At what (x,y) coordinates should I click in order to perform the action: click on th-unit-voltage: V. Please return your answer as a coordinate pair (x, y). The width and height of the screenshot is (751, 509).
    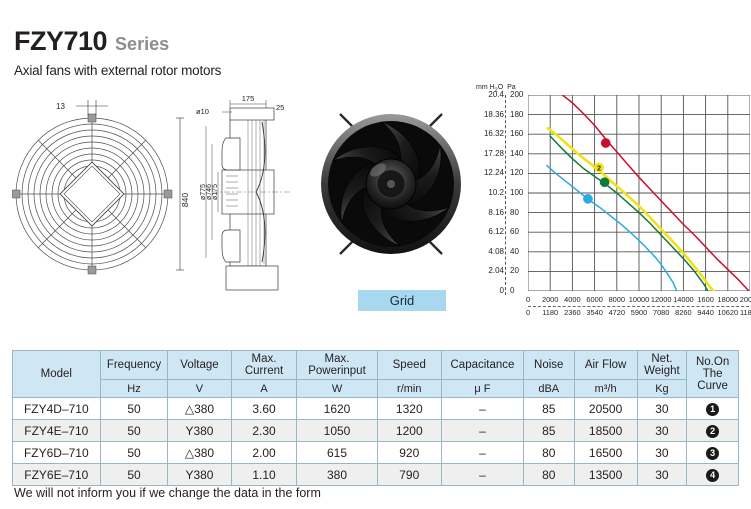
    Looking at the image, I should click on (199, 388).